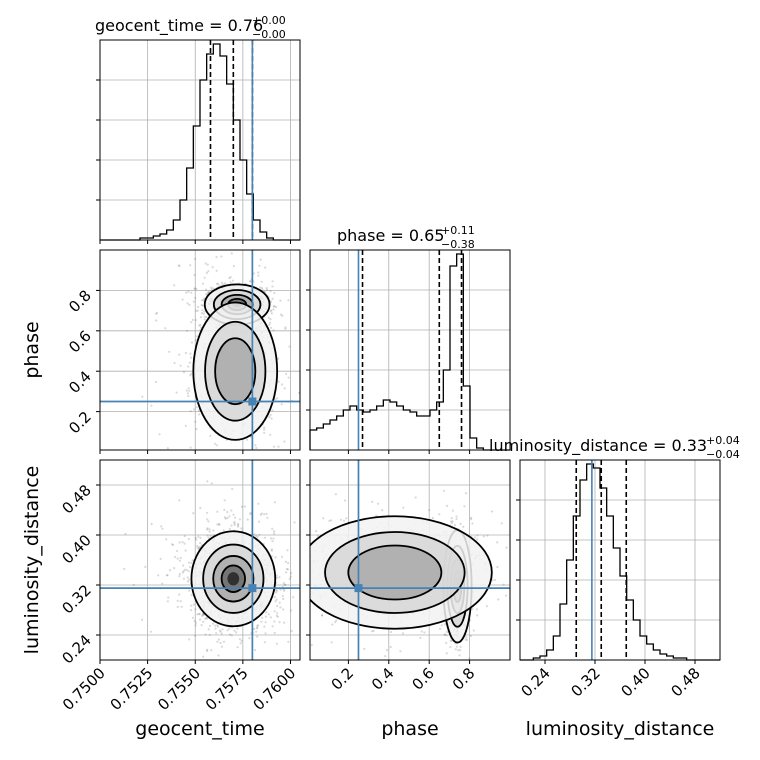 This screenshot has width=760, height=760. What do you see at coordinates (235, 371) in the screenshot?
I see `density-region` at bounding box center [235, 371].